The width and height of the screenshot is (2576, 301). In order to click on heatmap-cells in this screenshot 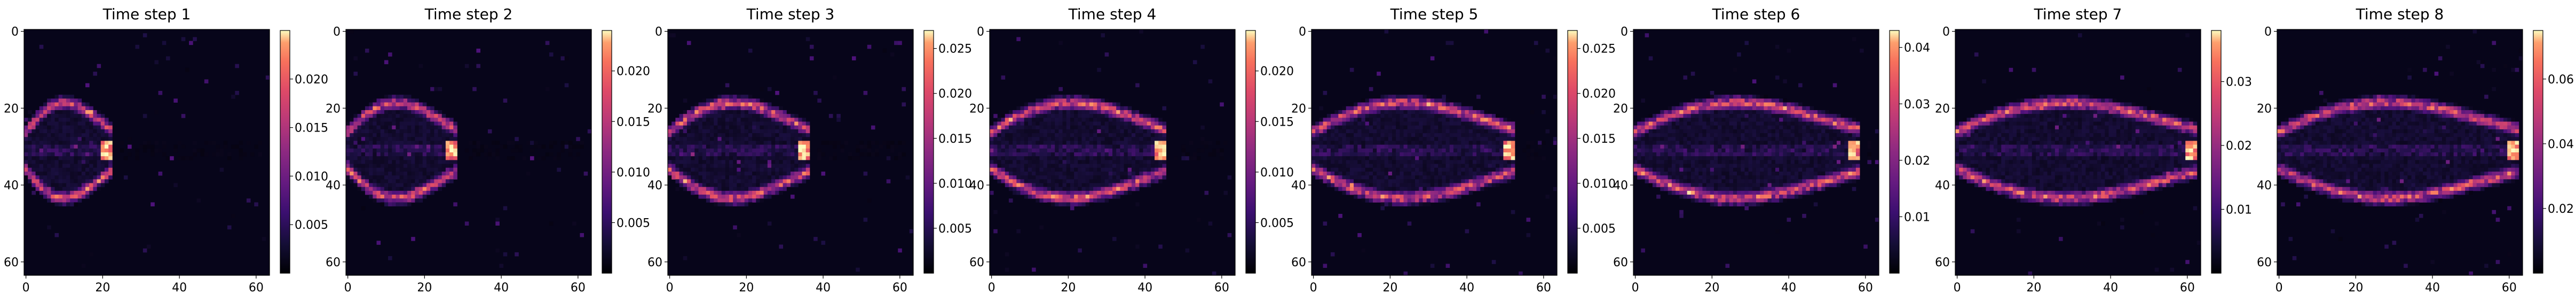, I will do `click(1434, 152)`.